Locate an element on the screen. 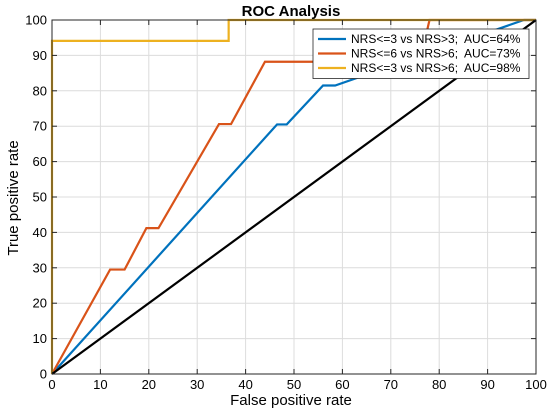  y-tick-label: 30 is located at coordinates (40, 267).